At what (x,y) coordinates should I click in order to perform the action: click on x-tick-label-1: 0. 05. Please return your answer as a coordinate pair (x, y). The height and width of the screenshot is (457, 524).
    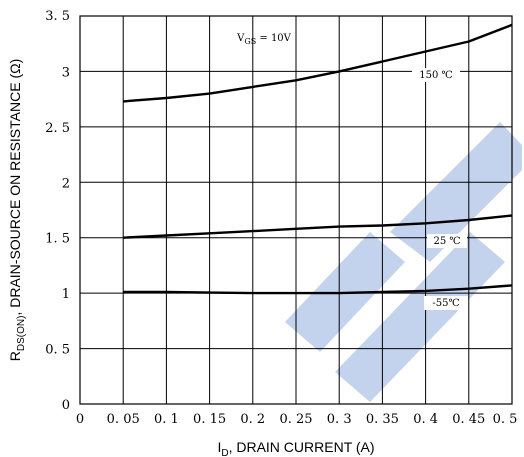
    Looking at the image, I should click on (123, 419).